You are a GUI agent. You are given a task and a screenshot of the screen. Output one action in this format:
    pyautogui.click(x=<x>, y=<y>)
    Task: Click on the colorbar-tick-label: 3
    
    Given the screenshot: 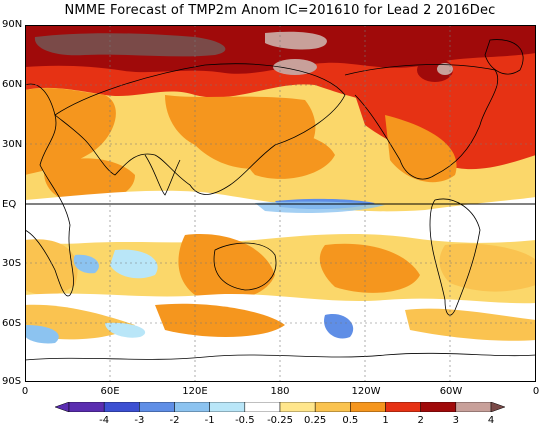 What is the action you would take?
    pyautogui.click(x=456, y=420)
    